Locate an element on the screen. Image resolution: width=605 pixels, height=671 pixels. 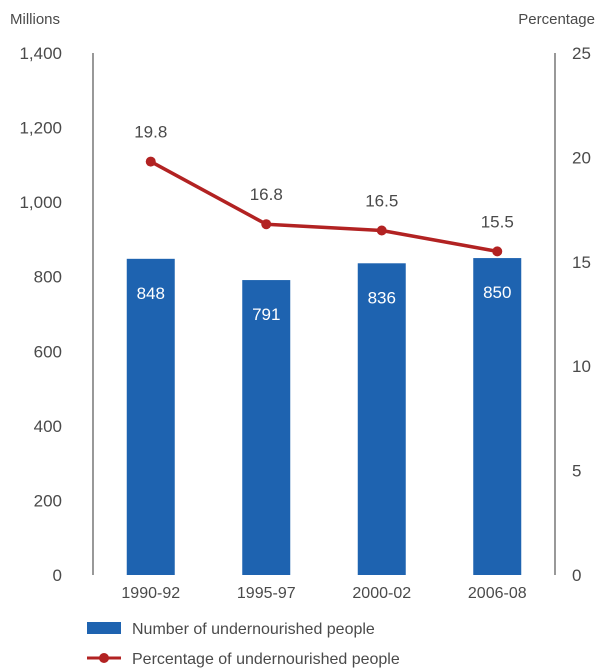
right-tick-label: 5 is located at coordinates (576, 471).